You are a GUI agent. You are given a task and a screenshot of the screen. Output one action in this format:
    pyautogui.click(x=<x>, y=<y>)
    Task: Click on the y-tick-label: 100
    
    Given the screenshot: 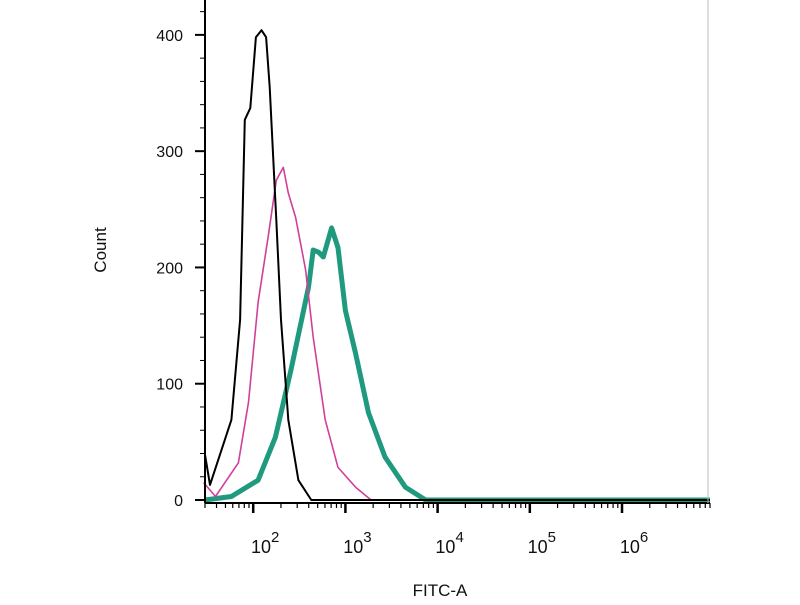 What is the action you would take?
    pyautogui.click(x=169, y=385)
    